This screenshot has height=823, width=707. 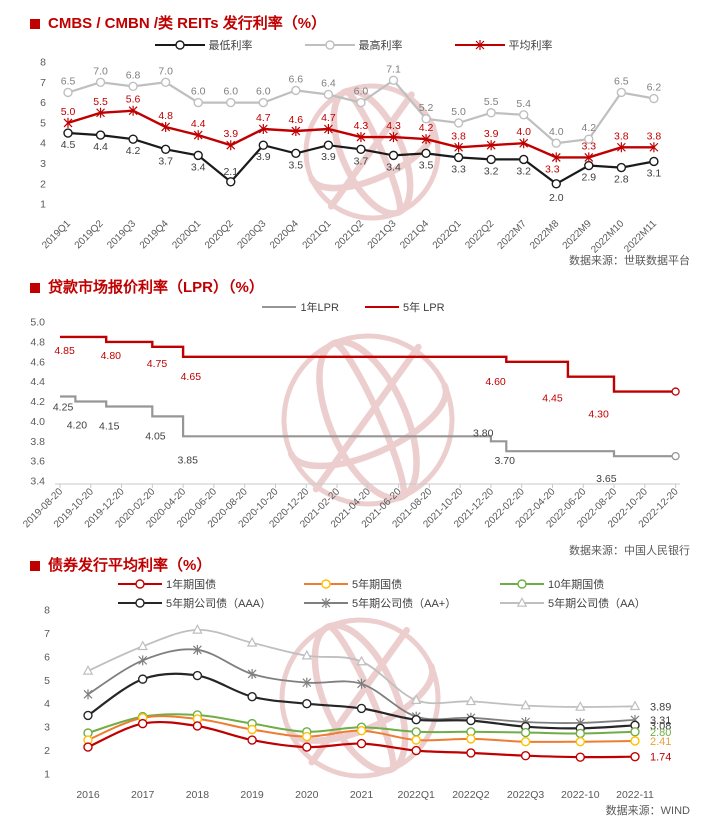 I want to click on data-label: 3.4, so click(x=393, y=167).